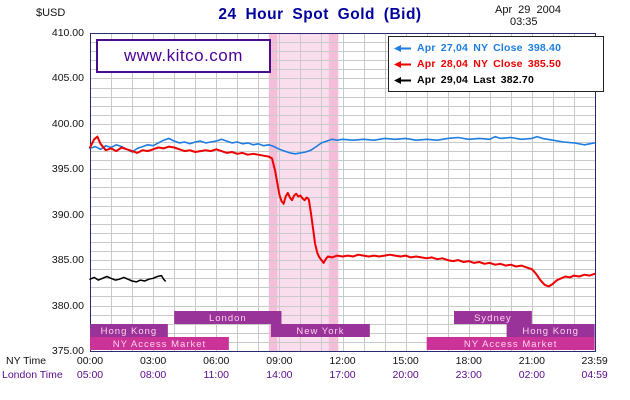 The image size is (630, 400). Describe the element at coordinates (273, 192) in the screenshot. I see `highlight-band-edge-left` at that location.